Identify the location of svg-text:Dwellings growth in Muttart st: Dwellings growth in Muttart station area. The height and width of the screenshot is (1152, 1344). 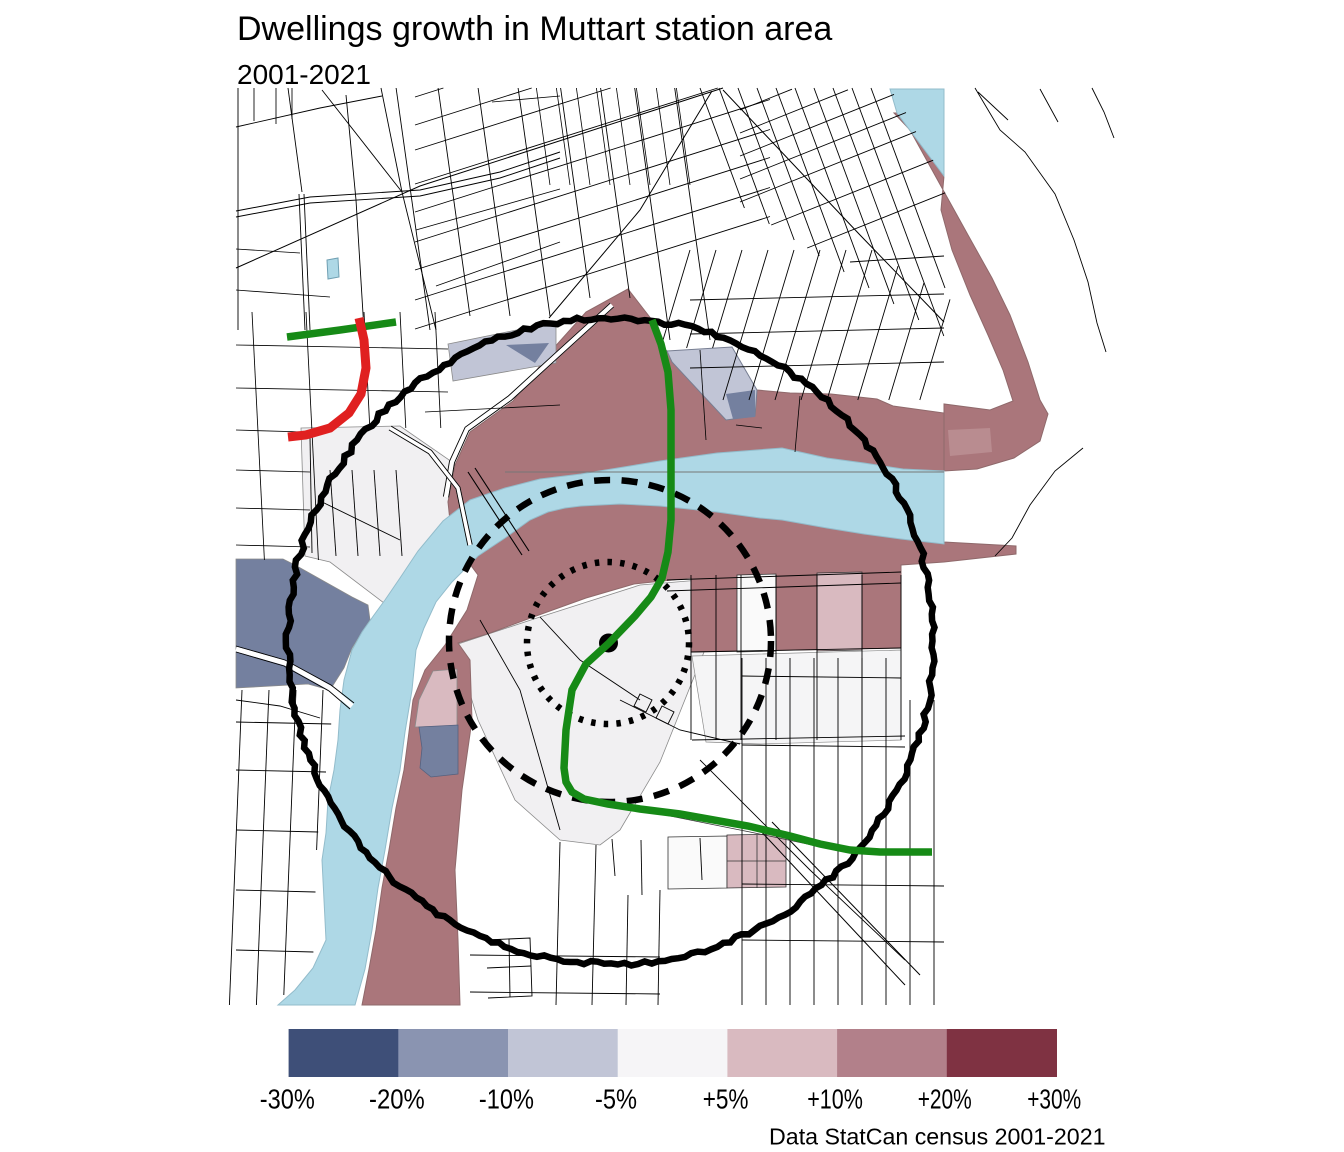
(534, 29).